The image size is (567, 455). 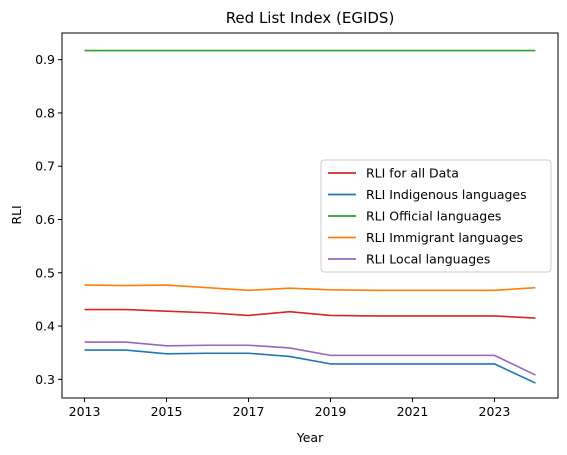 What do you see at coordinates (413, 411) in the screenshot?
I see `x-tick-label: 2021` at bounding box center [413, 411].